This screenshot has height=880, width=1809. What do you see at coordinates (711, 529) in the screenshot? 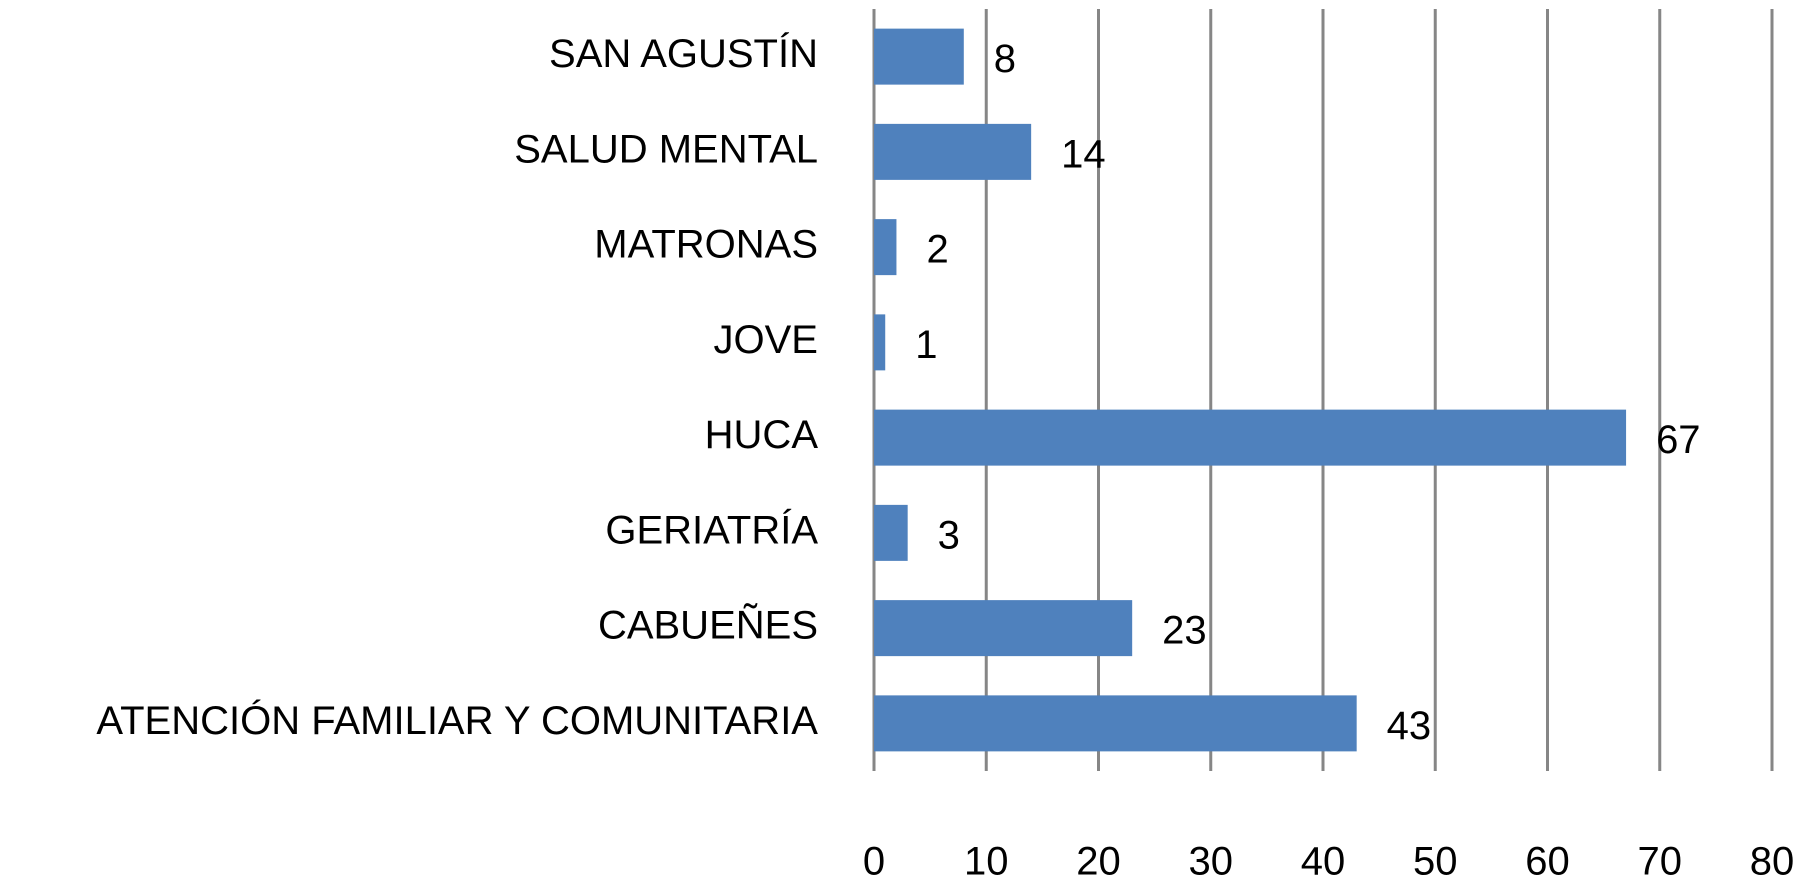
I see `y-tick-label: GERIATRÍA` at bounding box center [711, 529].